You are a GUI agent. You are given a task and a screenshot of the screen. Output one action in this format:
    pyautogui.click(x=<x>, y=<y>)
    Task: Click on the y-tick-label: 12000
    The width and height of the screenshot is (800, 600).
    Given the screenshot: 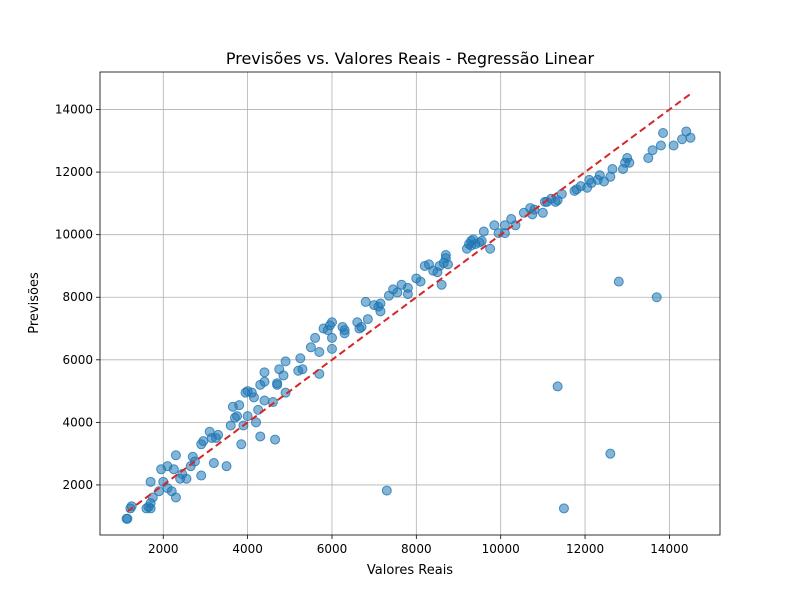 What is the action you would take?
    pyautogui.click(x=74, y=172)
    